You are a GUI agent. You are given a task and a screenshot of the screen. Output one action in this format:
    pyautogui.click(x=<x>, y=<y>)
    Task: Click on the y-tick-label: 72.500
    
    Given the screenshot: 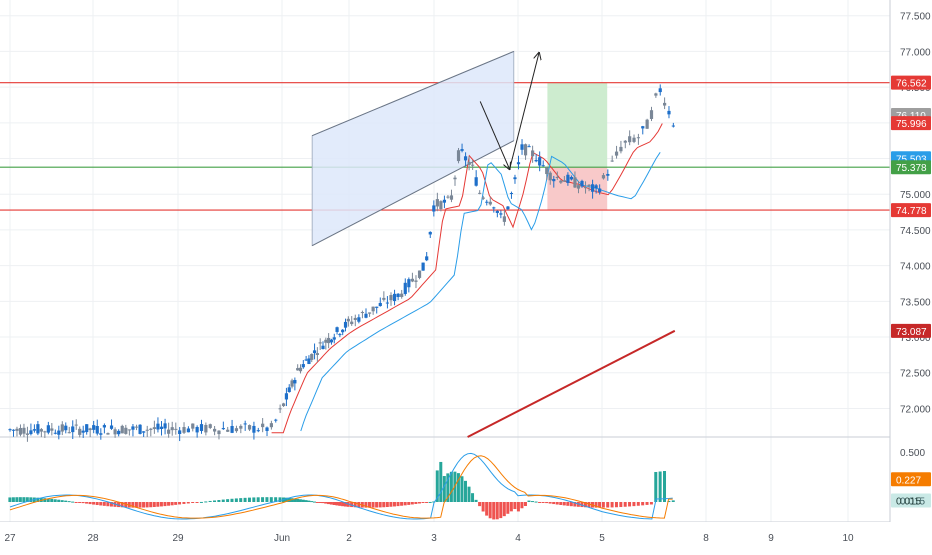 What is the action you would take?
    pyautogui.click(x=915, y=374)
    